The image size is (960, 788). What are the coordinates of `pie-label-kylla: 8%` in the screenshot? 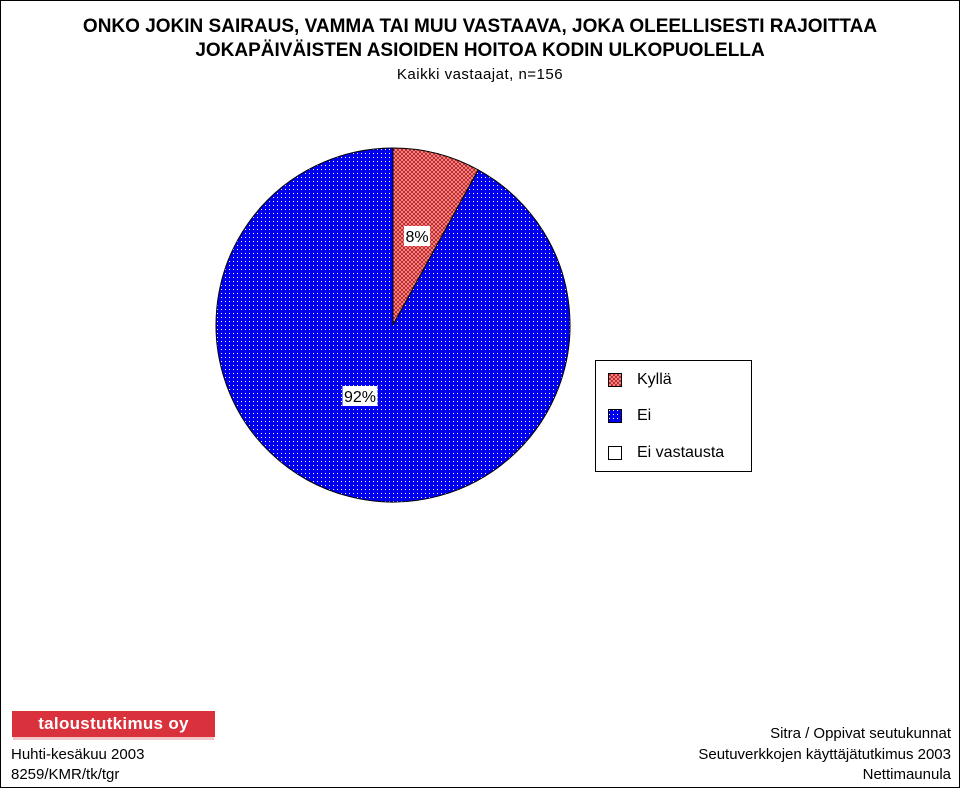 It's located at (416, 237).